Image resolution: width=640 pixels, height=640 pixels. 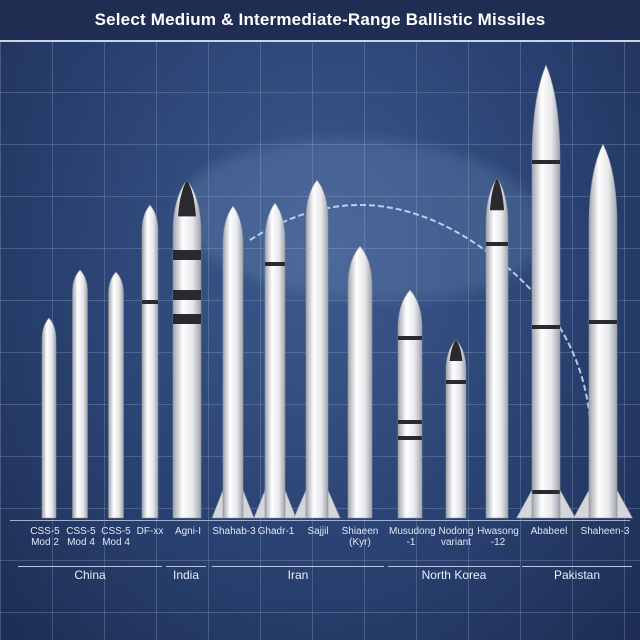 What do you see at coordinates (577, 566) in the screenshot?
I see `group-divider-pakistan` at bounding box center [577, 566].